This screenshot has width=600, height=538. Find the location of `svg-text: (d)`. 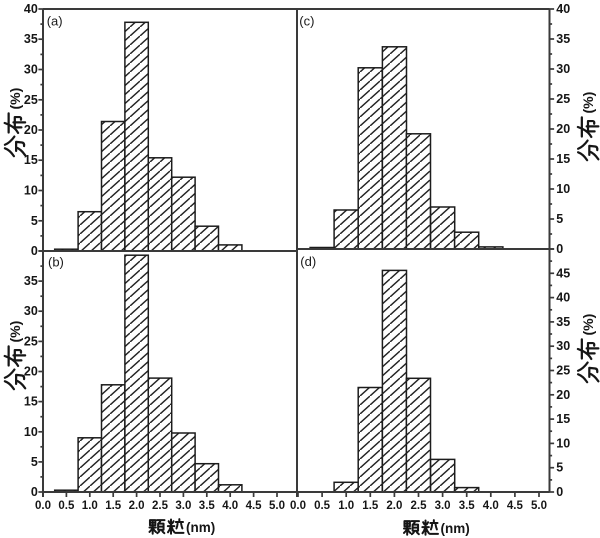

svg-text: (d) is located at coordinates (308, 261).